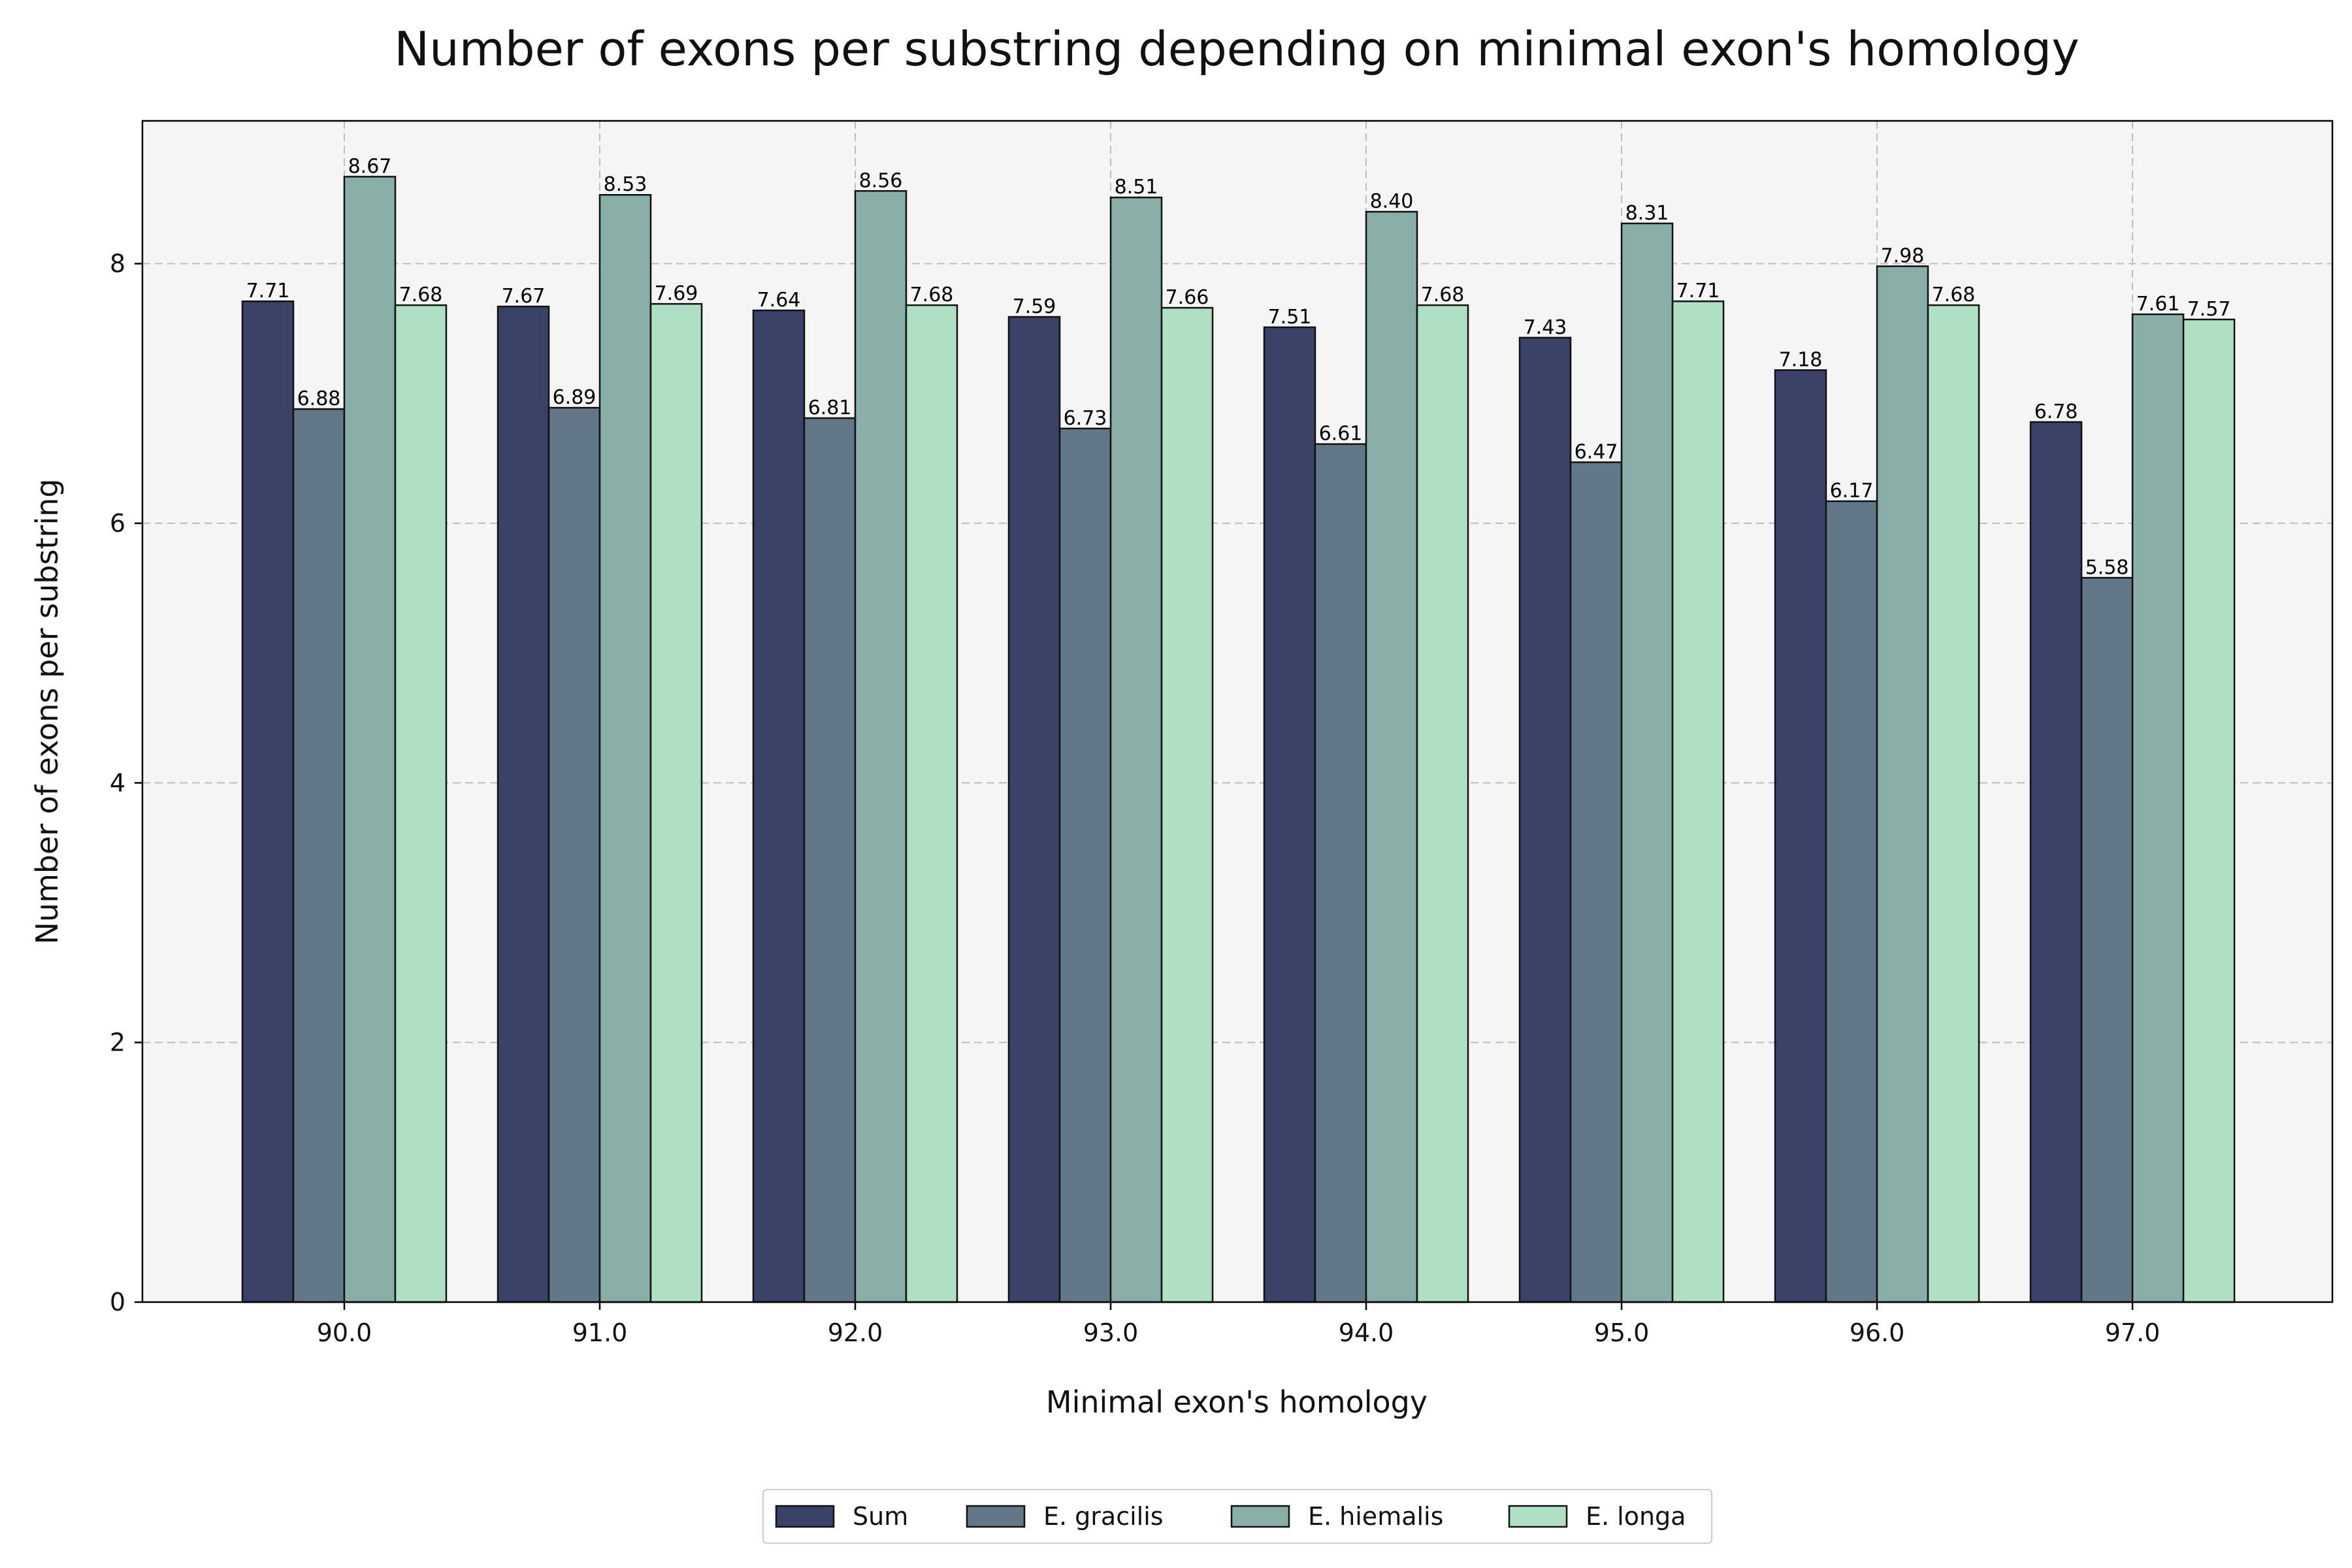  I want to click on y-axis-label: Number of exons per substring, so click(47, 712).